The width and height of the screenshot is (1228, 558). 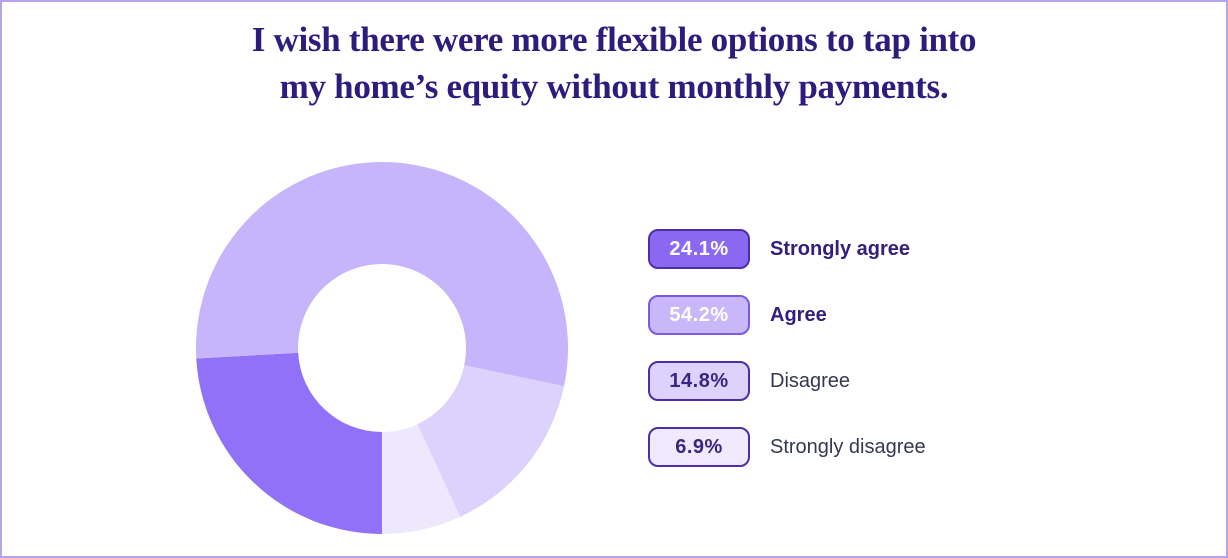 I want to click on legend-value-badge: 14.8%, so click(x=699, y=381).